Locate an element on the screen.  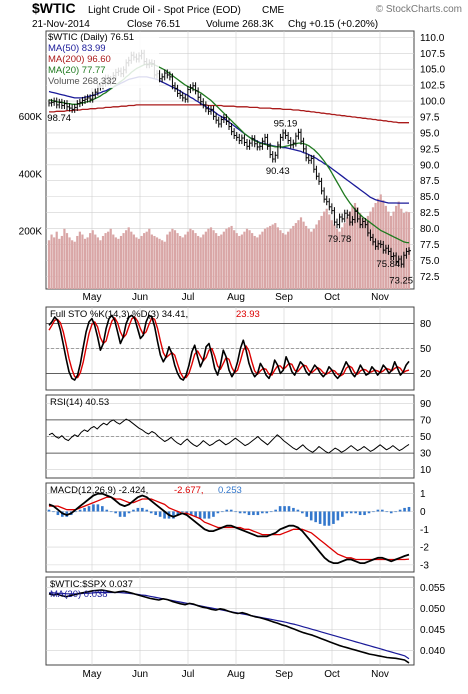
y-tick-label: -3 is located at coordinates (424, 565).